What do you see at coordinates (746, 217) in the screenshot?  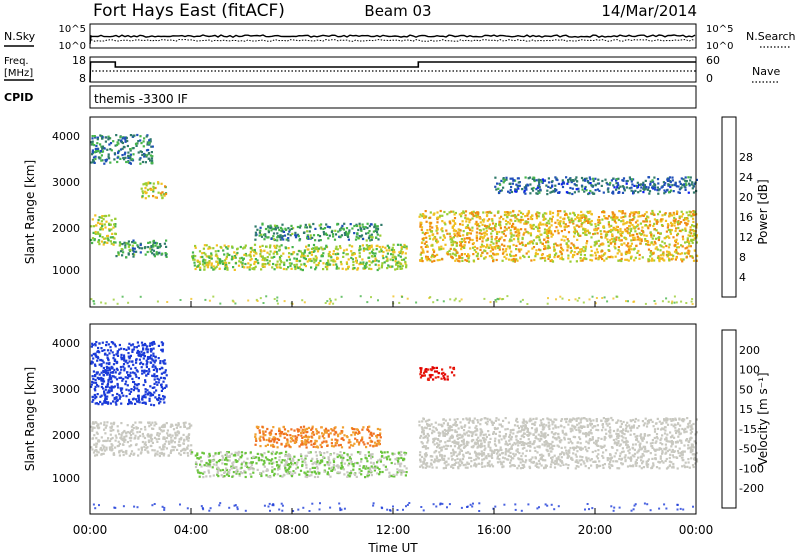 I see `power-colorbar-tick: 16` at bounding box center [746, 217].